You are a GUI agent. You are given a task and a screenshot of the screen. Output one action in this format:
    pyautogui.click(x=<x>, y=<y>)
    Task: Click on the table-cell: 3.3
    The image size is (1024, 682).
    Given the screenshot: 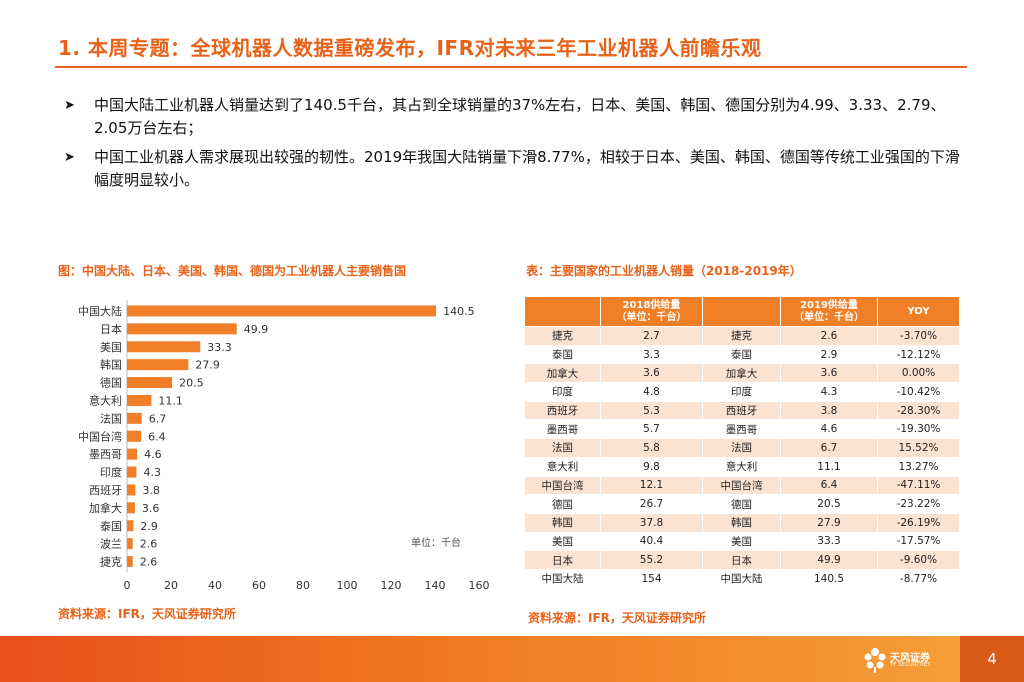 What is the action you would take?
    pyautogui.click(x=651, y=354)
    